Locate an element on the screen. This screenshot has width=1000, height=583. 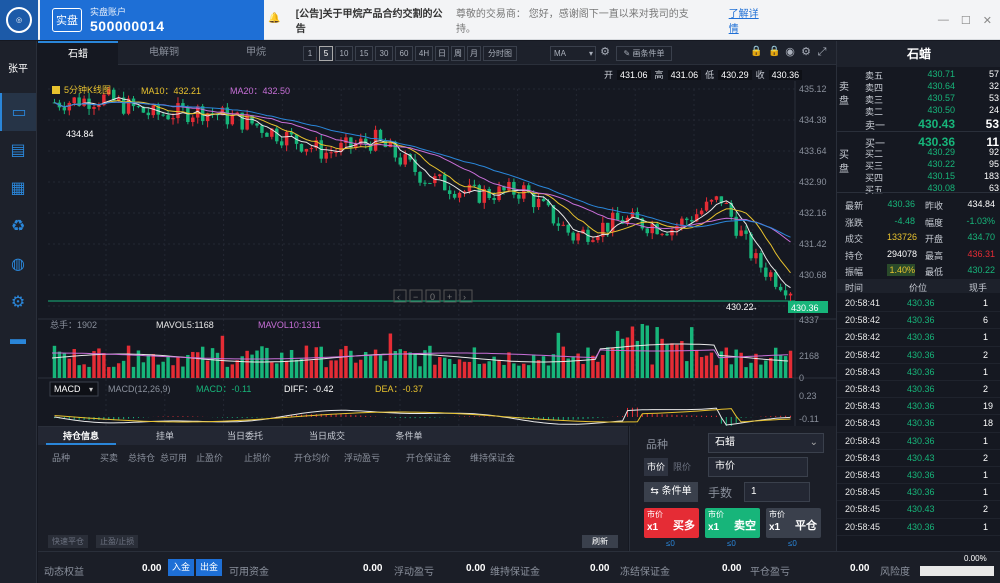
period-button-2: 10 is located at coordinates (344, 53).